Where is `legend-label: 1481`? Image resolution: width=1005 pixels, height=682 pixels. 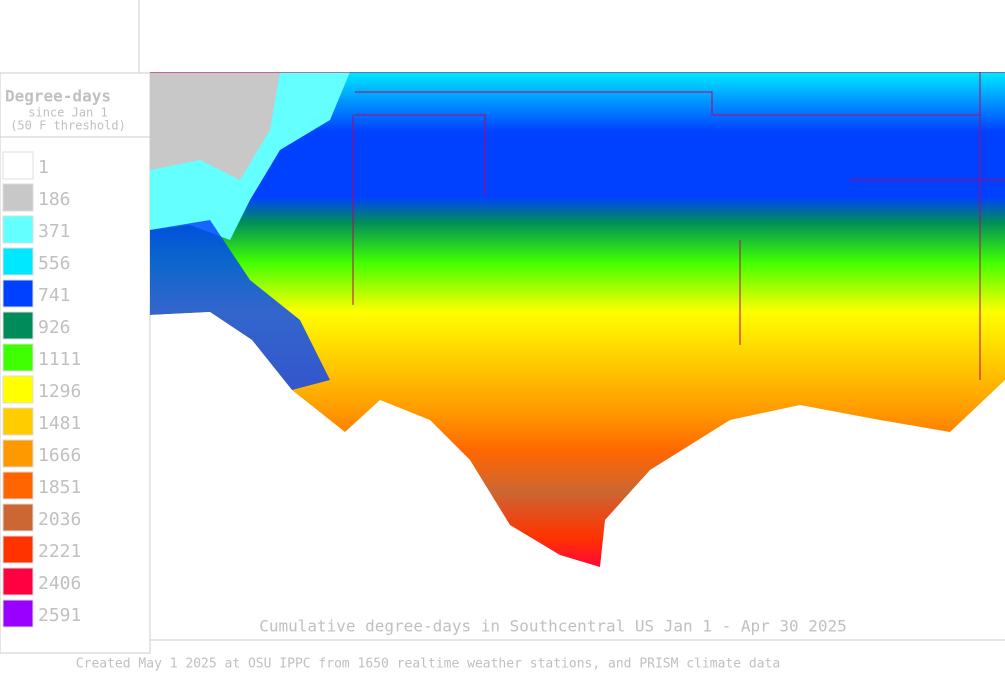
legend-label: 1481 is located at coordinates (59, 423).